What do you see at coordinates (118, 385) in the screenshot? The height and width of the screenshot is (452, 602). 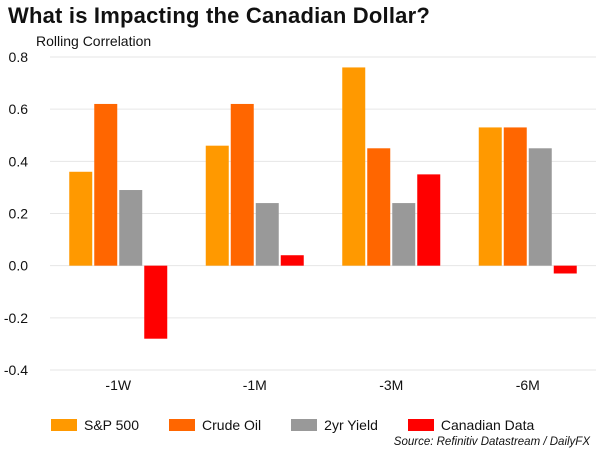 I see `x-tick-label: -1W` at bounding box center [118, 385].